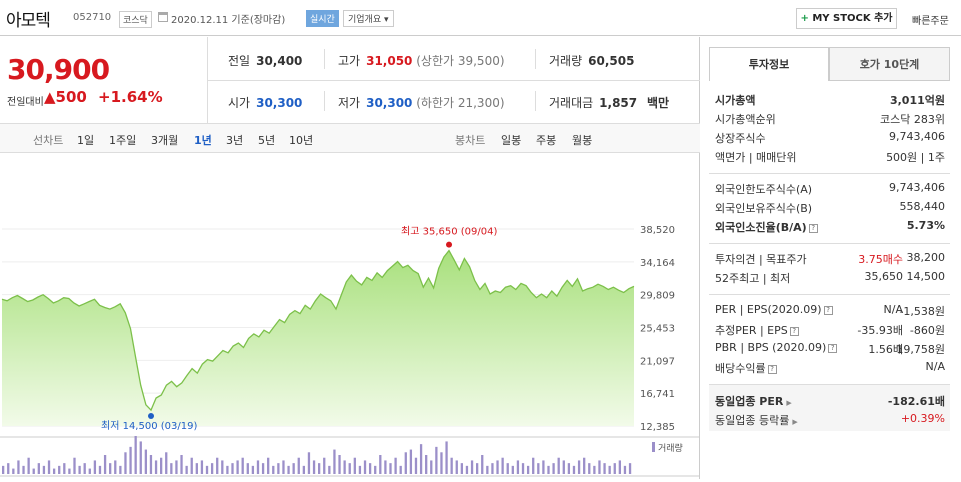 The image size is (961, 482). I want to click on y-tick-label: 38,520, so click(657, 230).